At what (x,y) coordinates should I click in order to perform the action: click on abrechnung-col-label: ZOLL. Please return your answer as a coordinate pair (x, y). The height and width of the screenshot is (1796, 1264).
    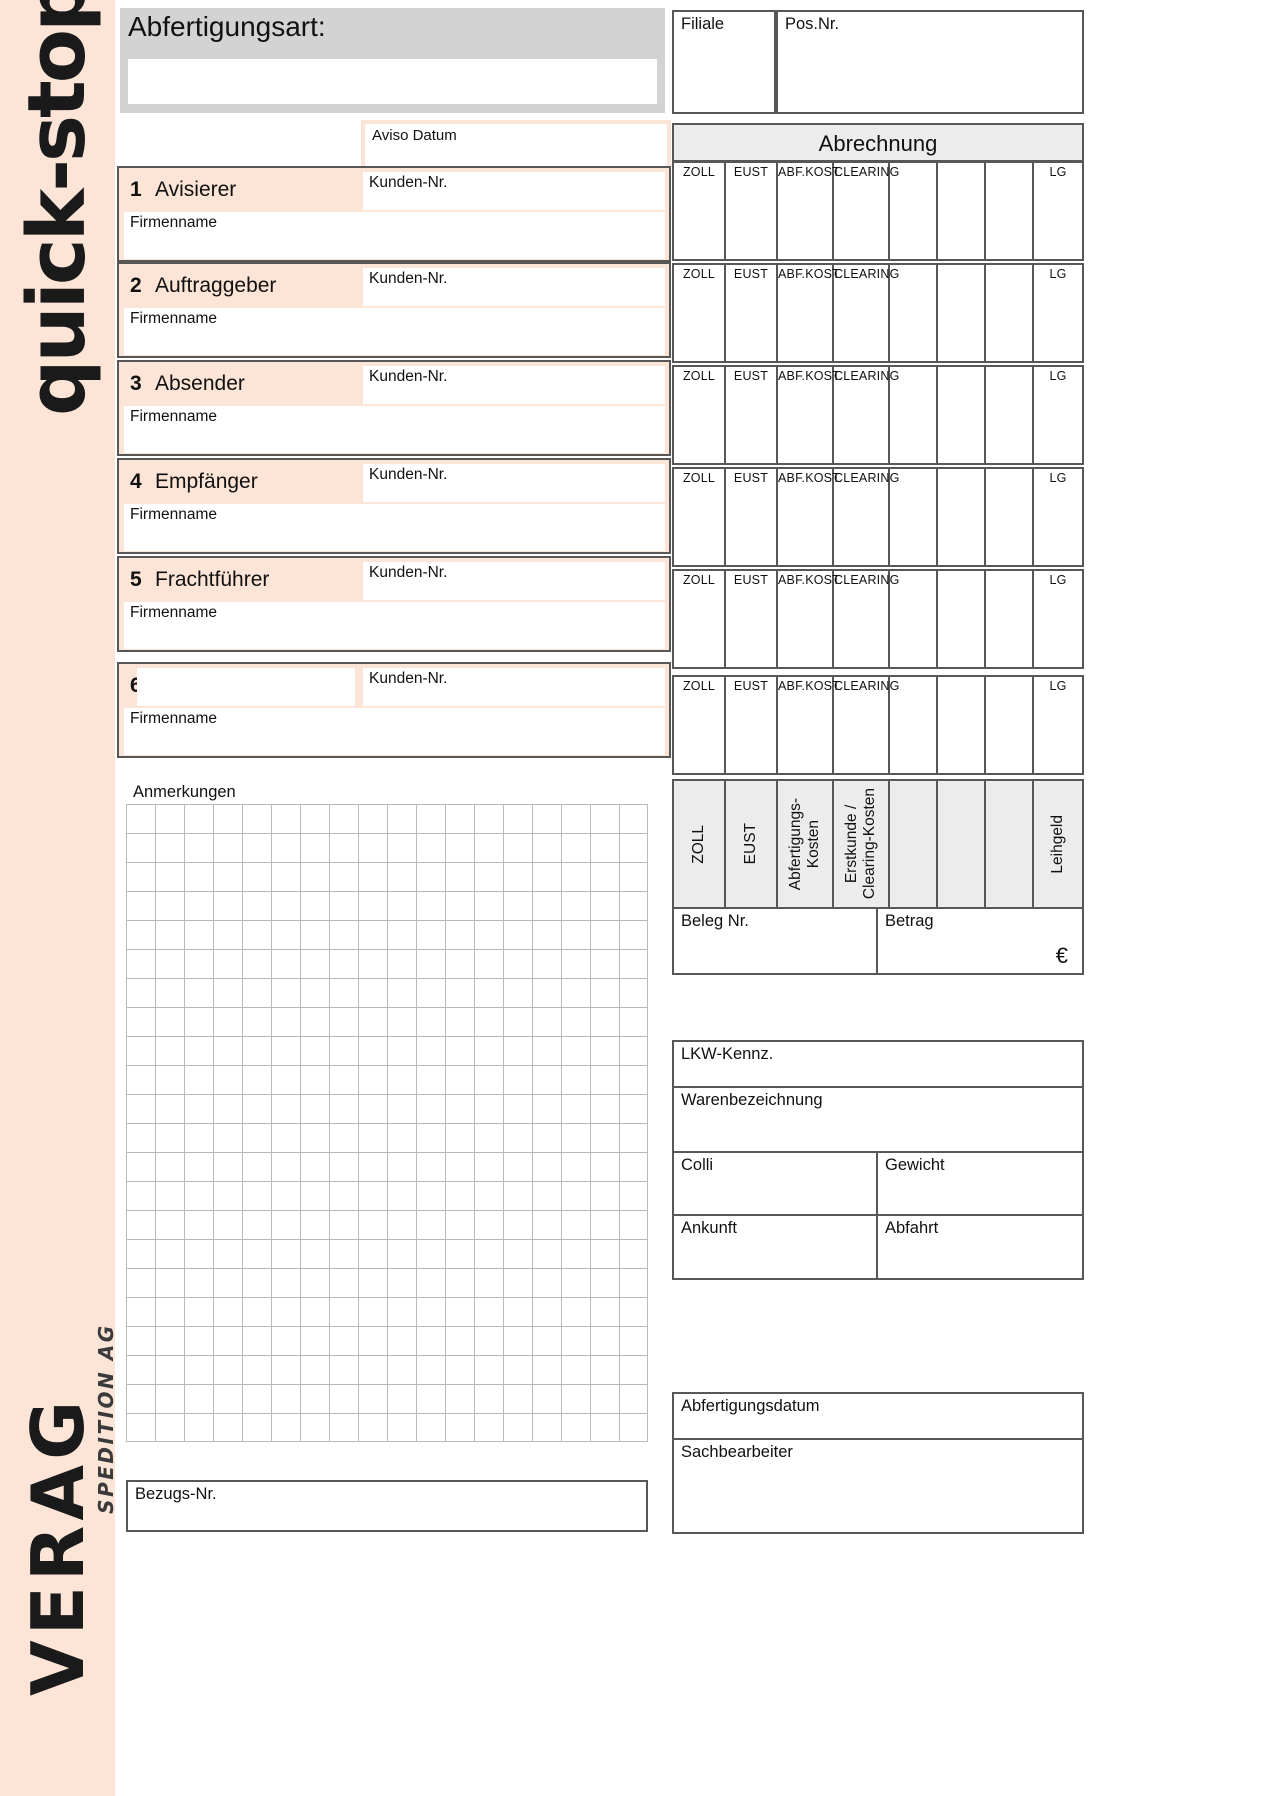
    Looking at the image, I should click on (699, 580).